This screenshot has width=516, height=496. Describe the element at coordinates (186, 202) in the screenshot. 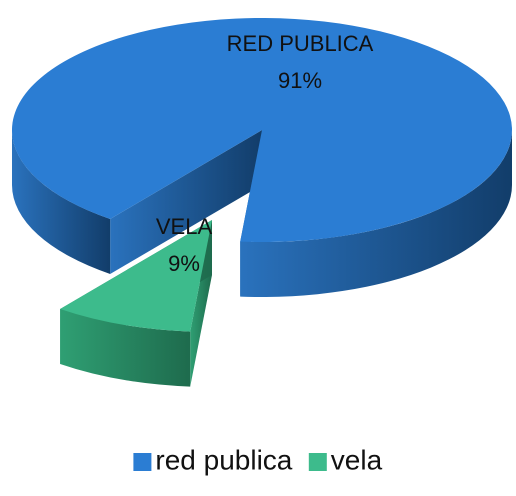

I see `slice-face` at that location.